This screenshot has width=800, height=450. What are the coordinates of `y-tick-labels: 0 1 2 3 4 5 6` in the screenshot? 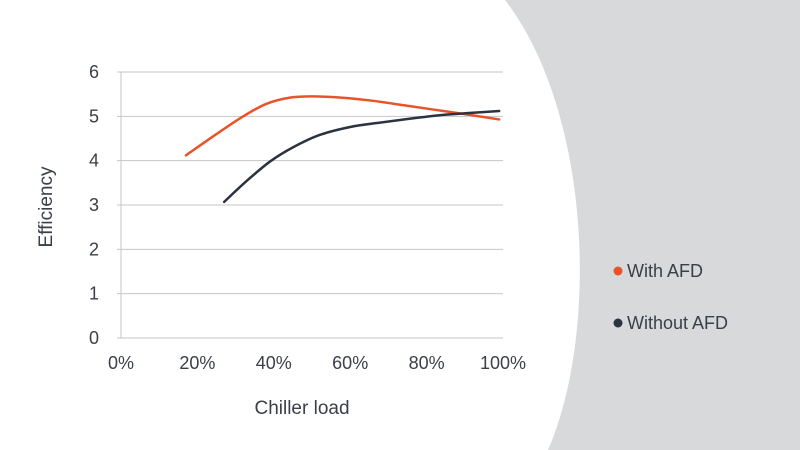 It's located at (94, 205).